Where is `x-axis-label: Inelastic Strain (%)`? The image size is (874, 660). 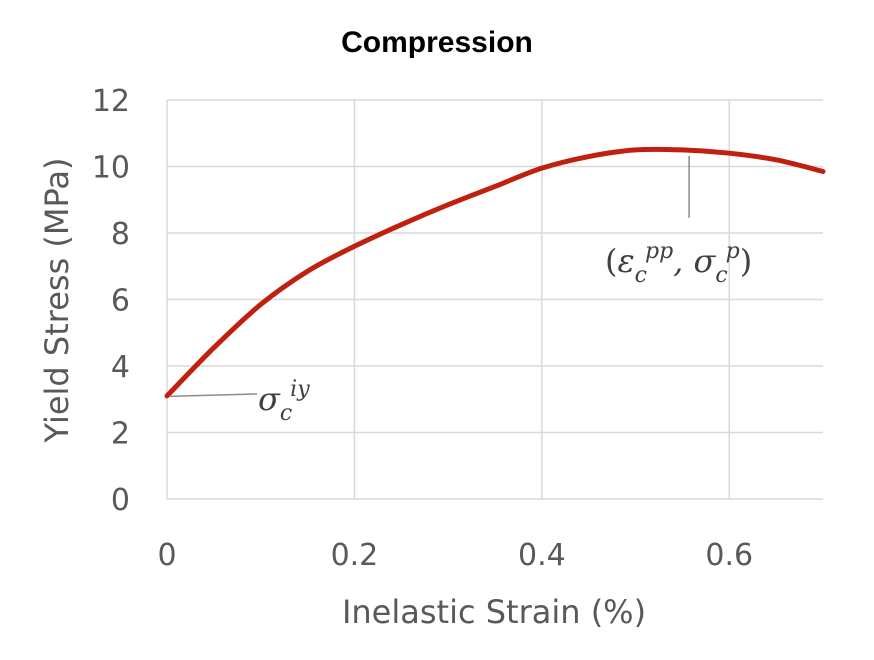 x-axis-label: Inelastic Strain (%) is located at coordinates (494, 612).